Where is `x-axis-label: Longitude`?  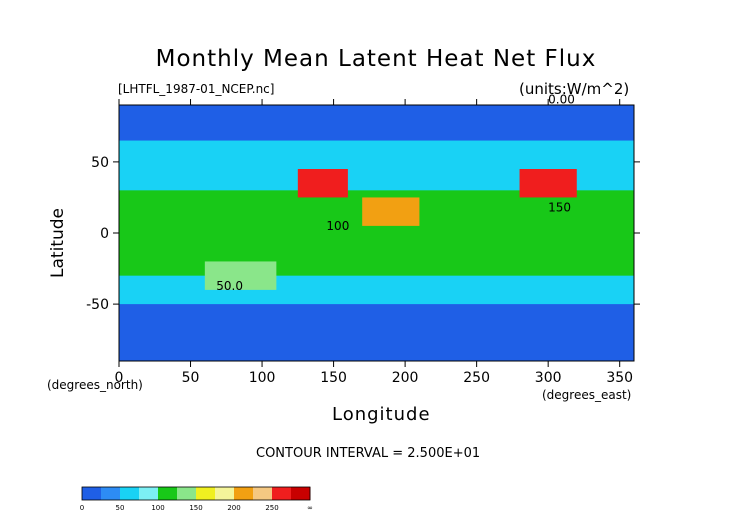 x-axis-label: Longitude is located at coordinates (381, 414).